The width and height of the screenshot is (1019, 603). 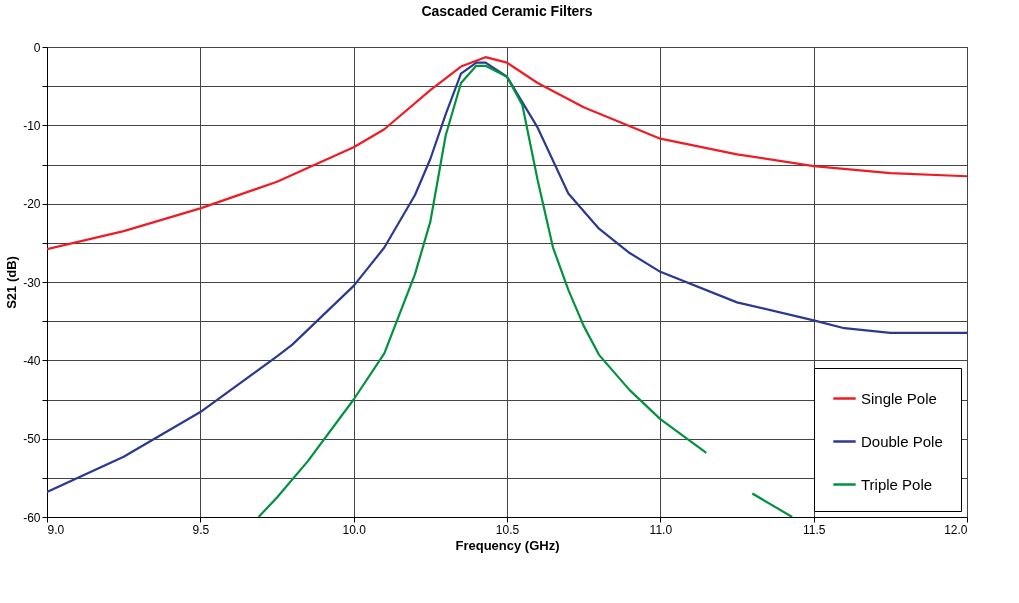 I want to click on x-tick-label: 11.5, so click(x=814, y=529).